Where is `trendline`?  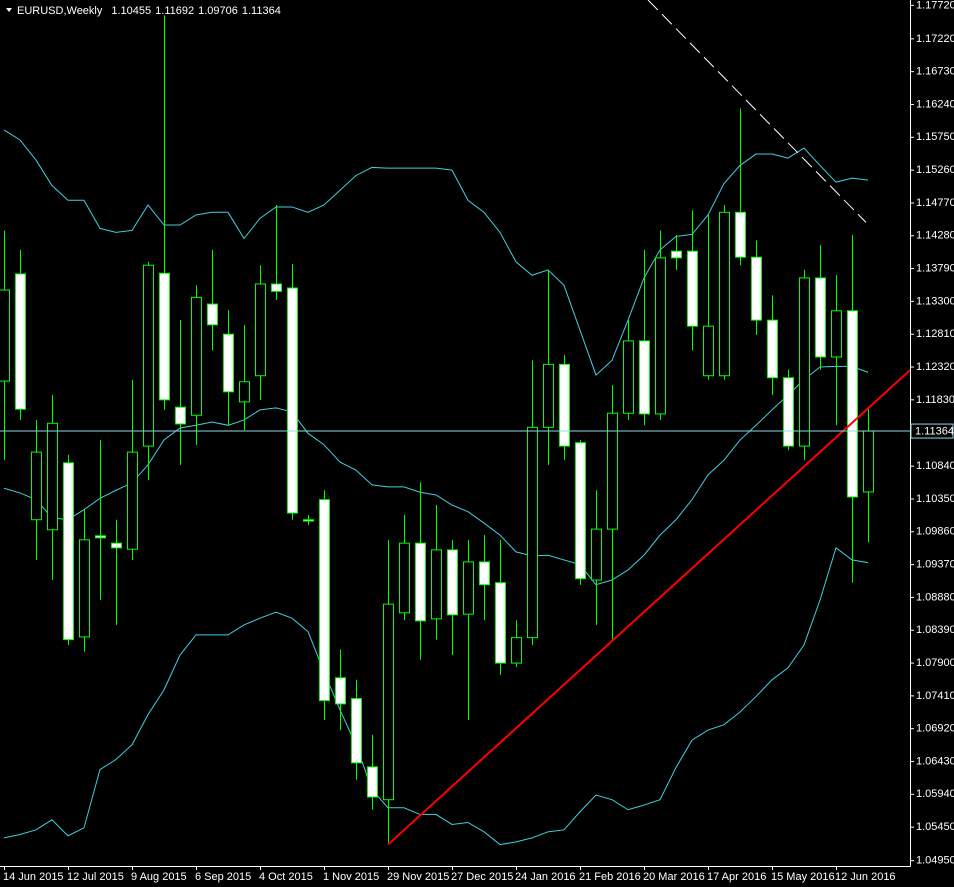 trendline is located at coordinates (757, 111).